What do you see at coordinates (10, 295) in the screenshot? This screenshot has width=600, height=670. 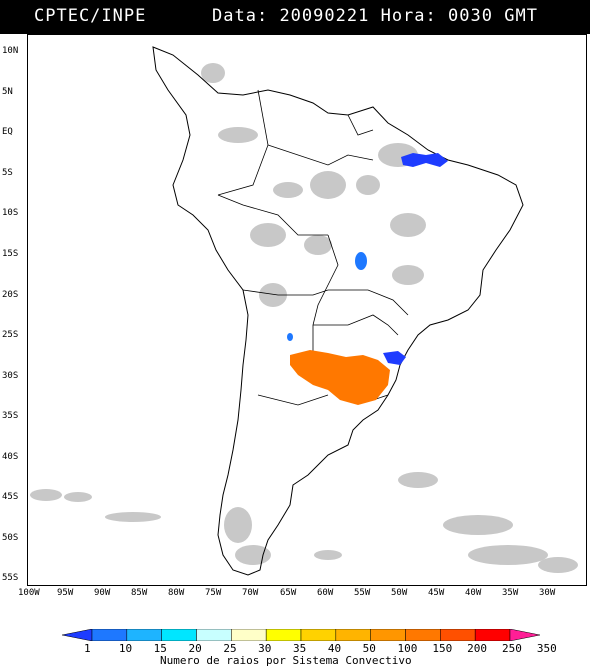 I see `lat-label: 20S` at bounding box center [10, 295].